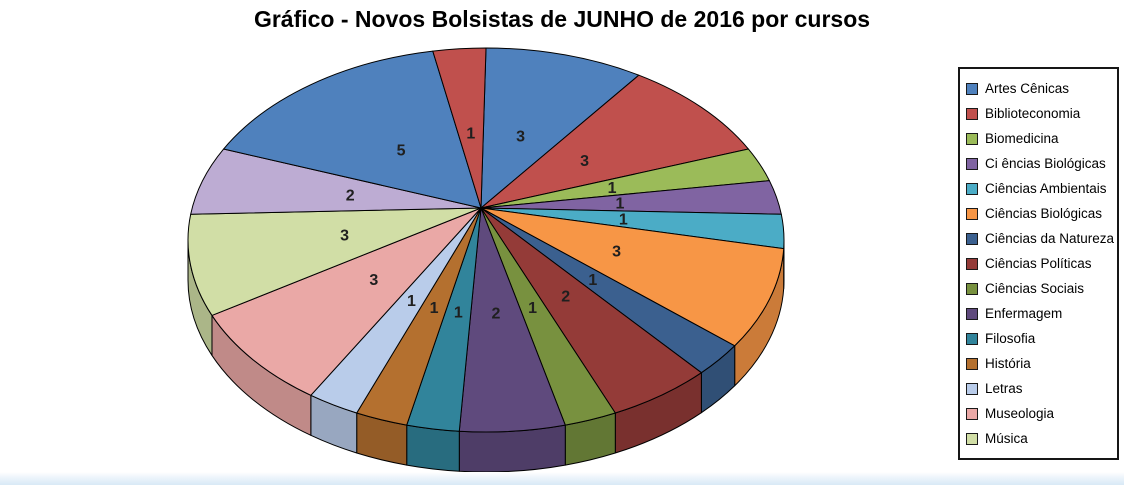 The image size is (1124, 485). Describe the element at coordinates (401, 151) in the screenshot. I see `slice-value-label-17: 5` at that location.